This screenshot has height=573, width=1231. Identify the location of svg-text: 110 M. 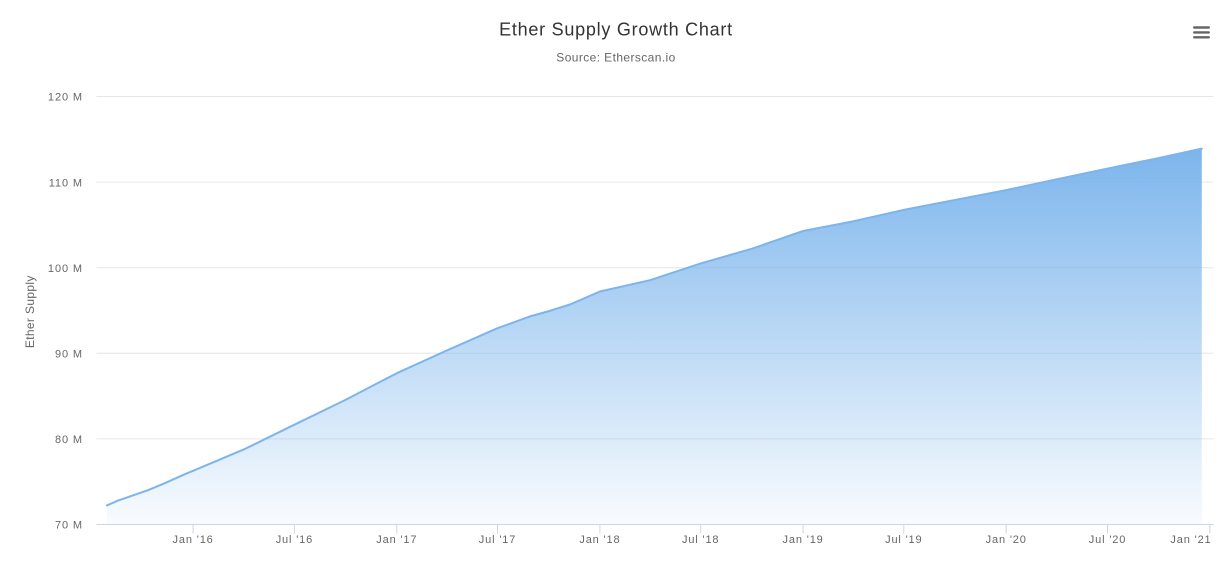
(66, 183).